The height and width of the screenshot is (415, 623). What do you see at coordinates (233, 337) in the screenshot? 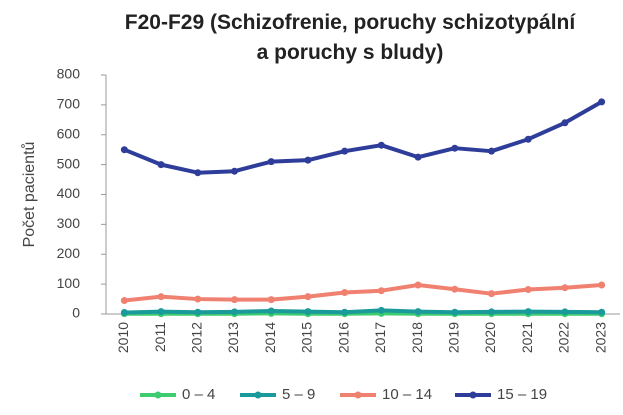
I see `x-tick-label: 2013` at bounding box center [233, 337].